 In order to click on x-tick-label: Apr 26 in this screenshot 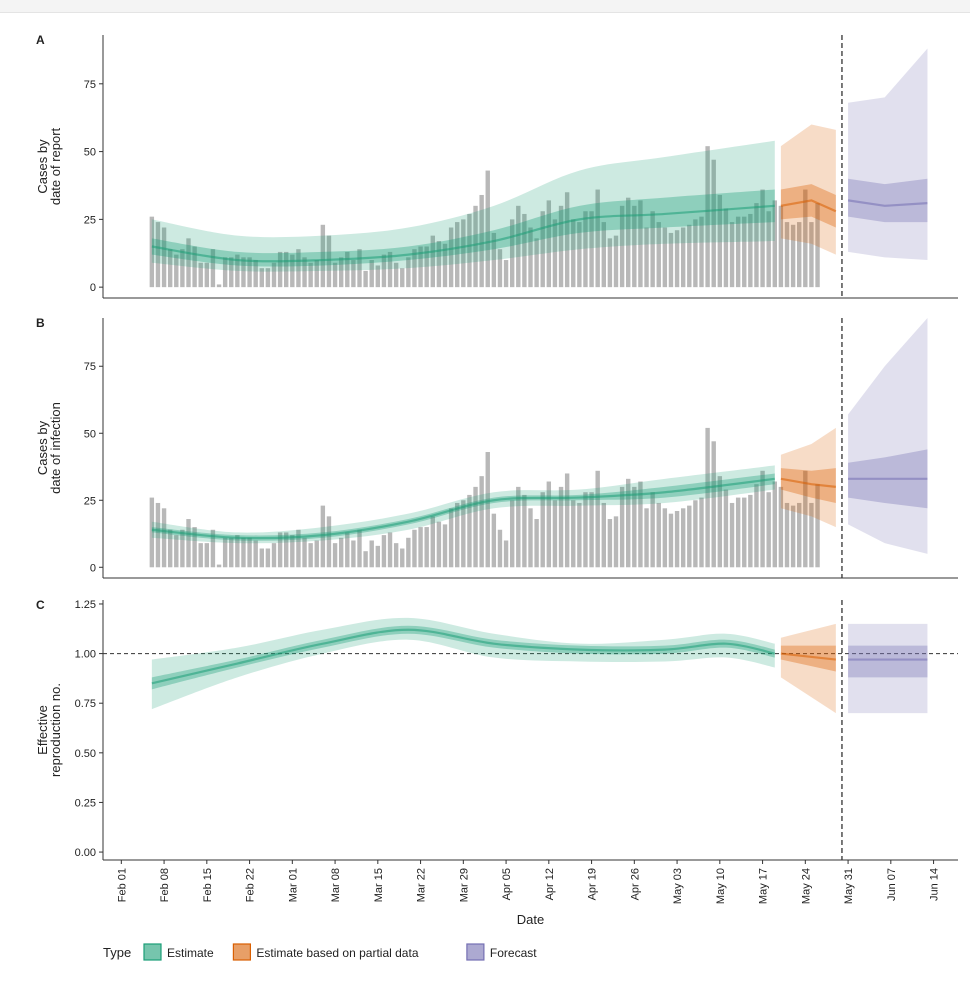, I will do `click(635, 884)`.